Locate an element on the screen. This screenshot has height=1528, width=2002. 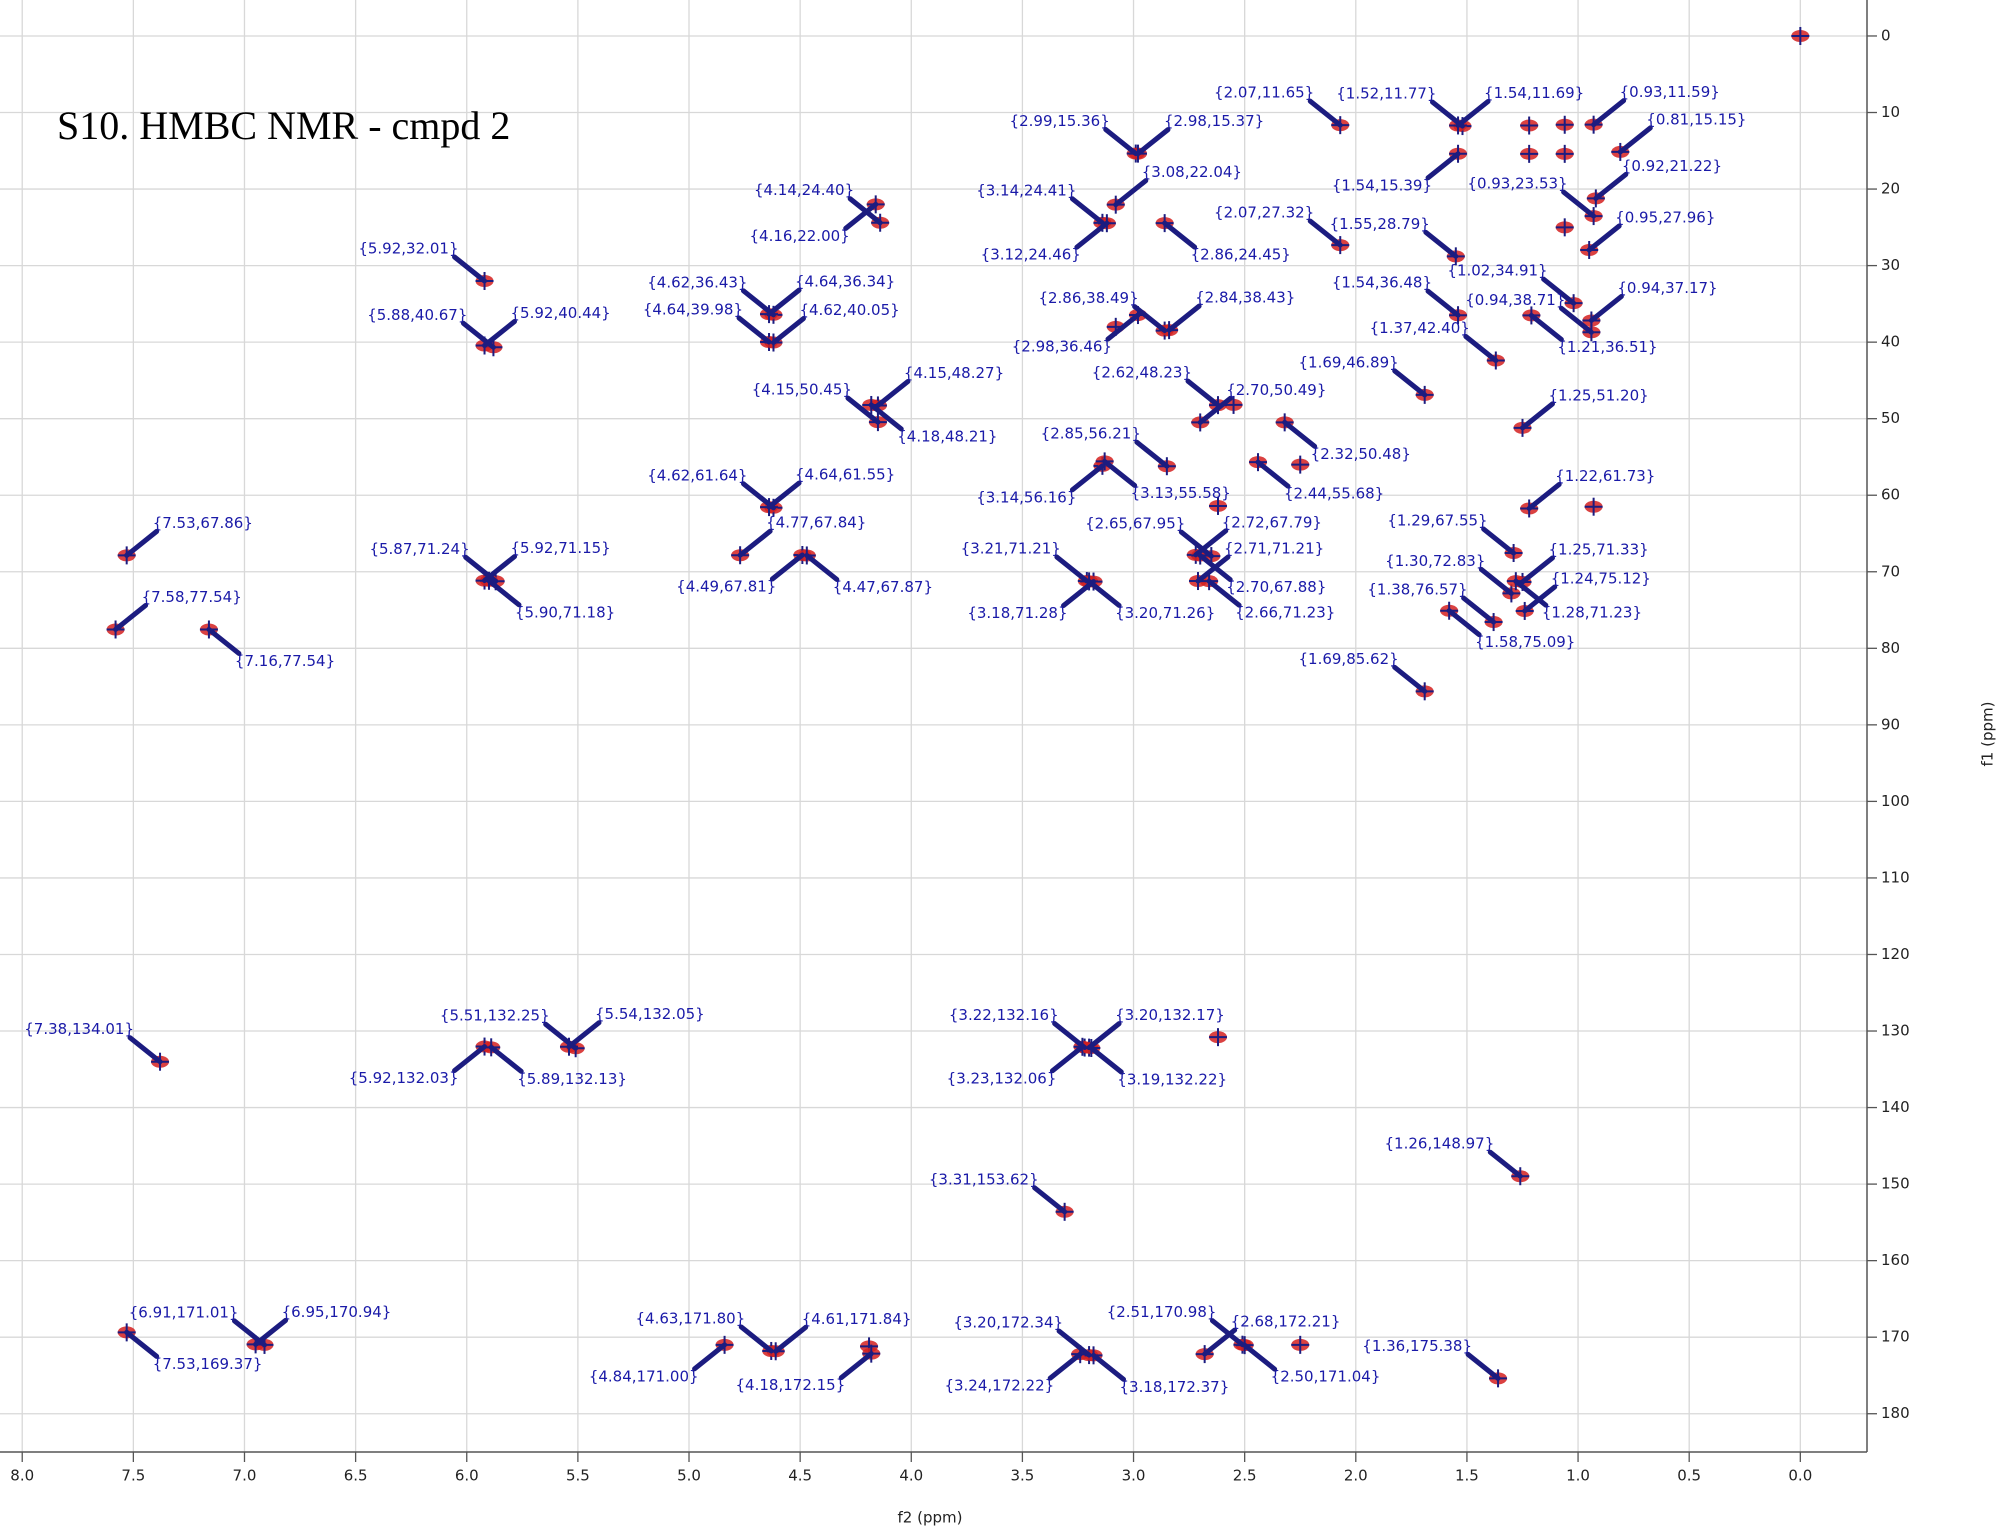
peak-label: {1.28,71.23} is located at coordinates (1592, 613).